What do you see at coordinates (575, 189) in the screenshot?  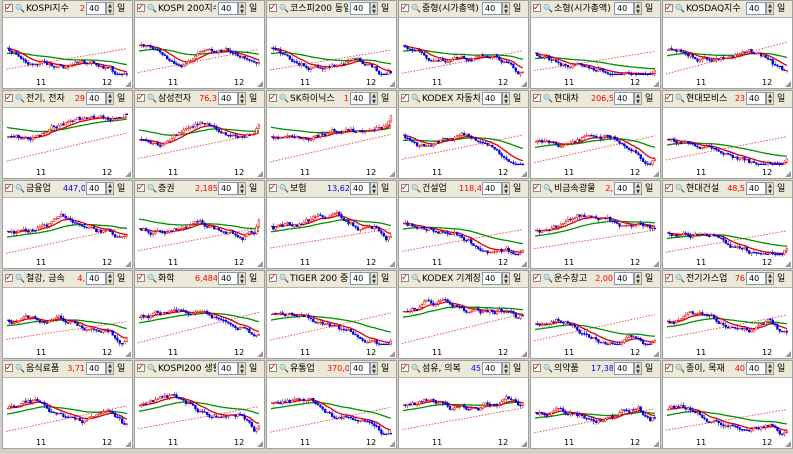 I see `symbol-name: 비금속광물` at bounding box center [575, 189].